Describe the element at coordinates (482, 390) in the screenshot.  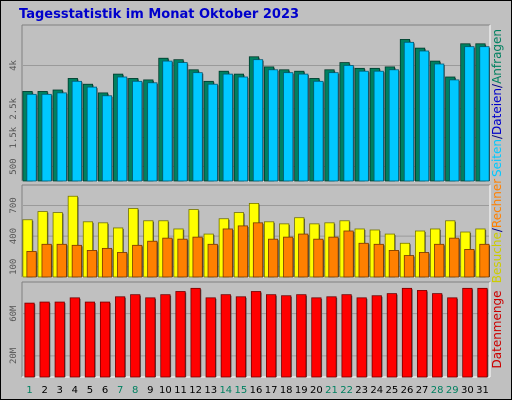
I see `x-tick-label-day-31: 31` at that location.